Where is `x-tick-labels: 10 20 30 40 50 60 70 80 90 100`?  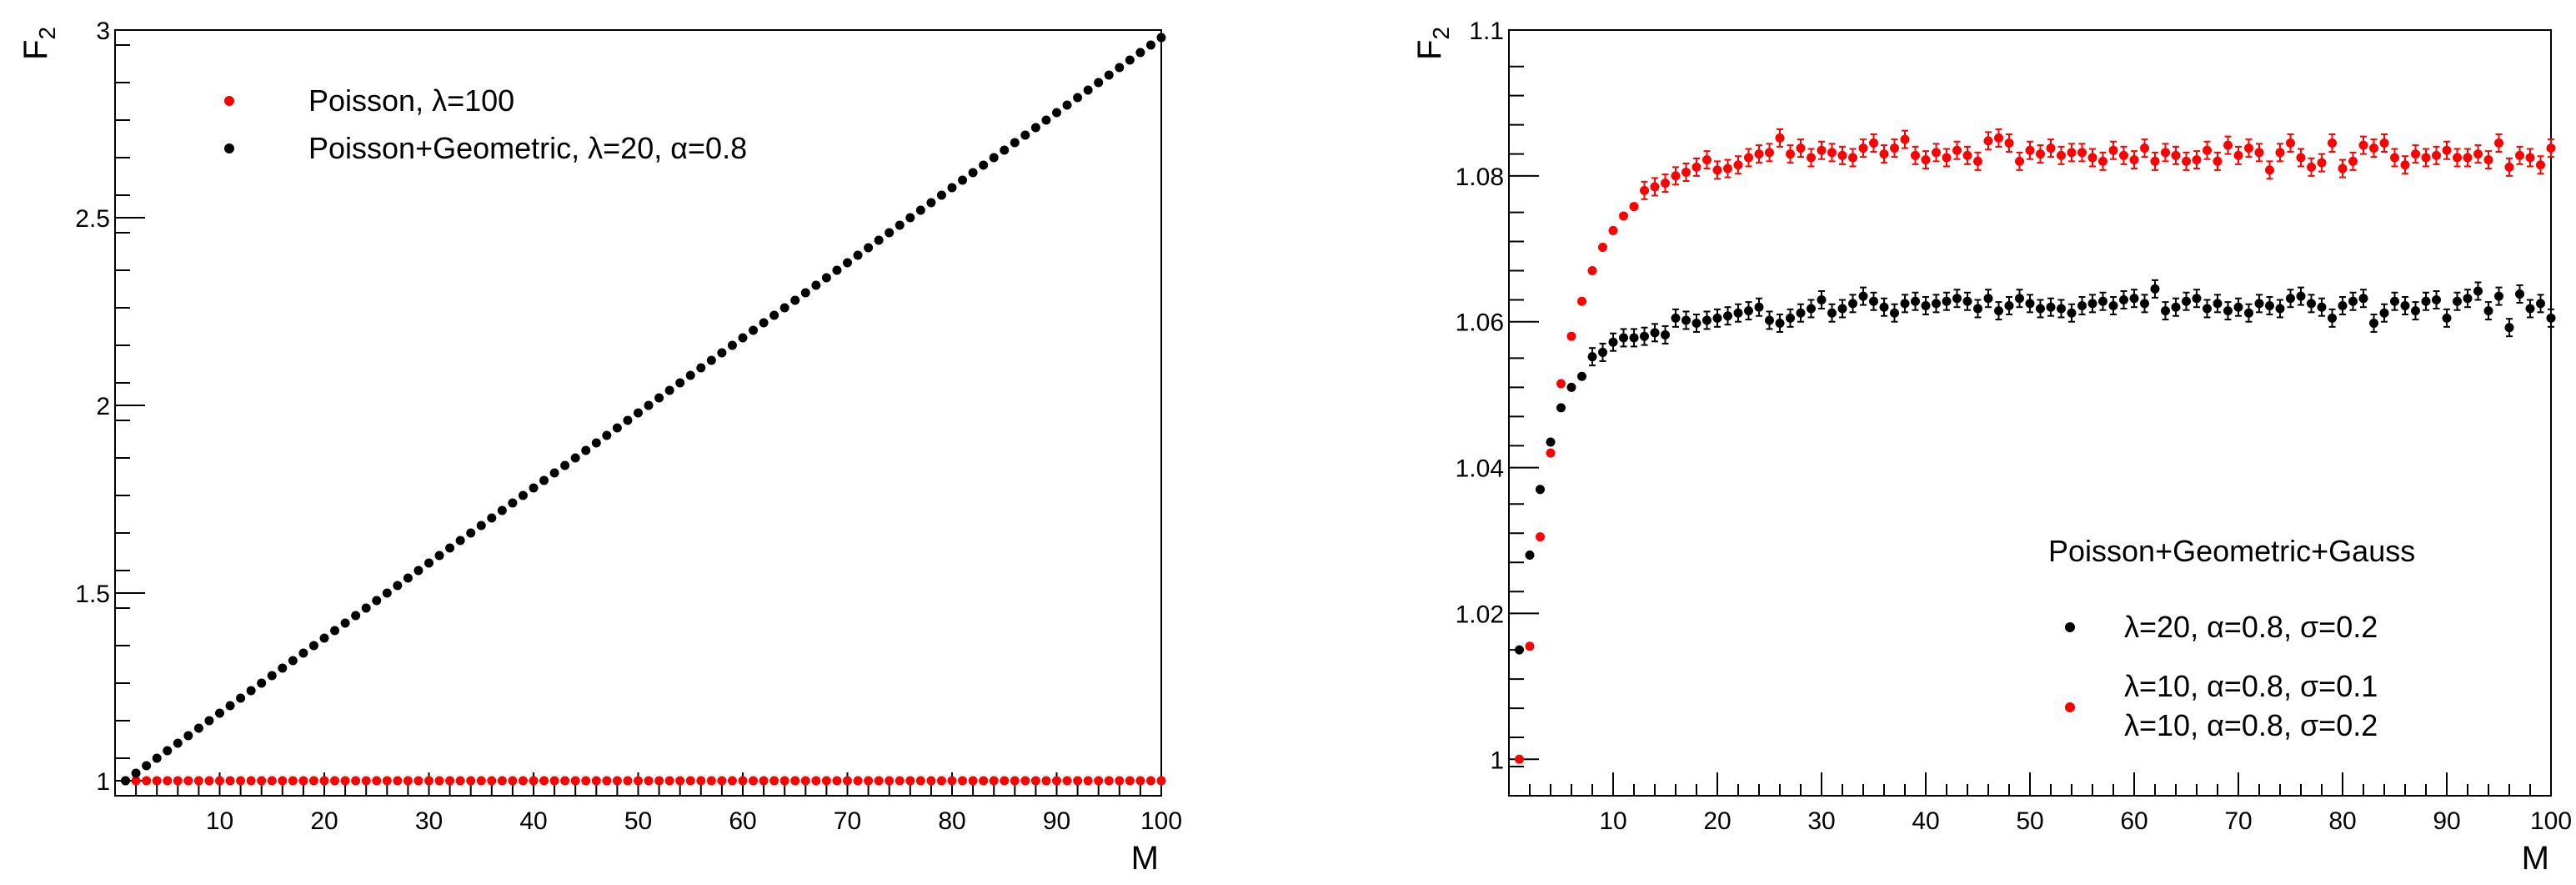 x-tick-labels: 10 20 30 40 50 60 70 80 90 100 is located at coordinates (2085, 821).